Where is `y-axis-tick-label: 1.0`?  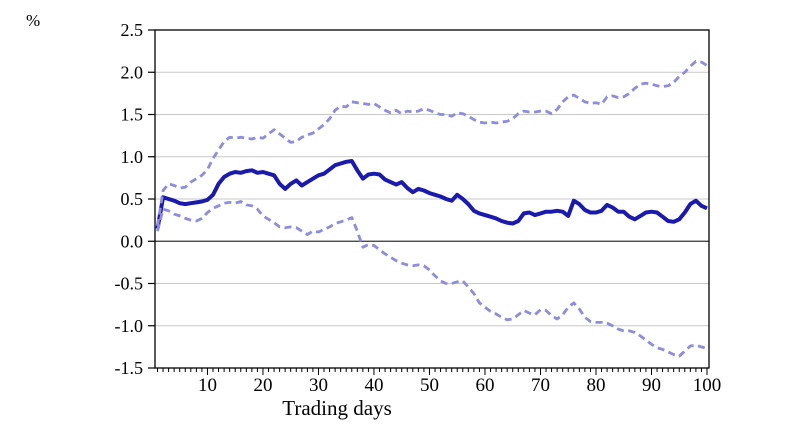
y-axis-tick-label: 1.0 is located at coordinates (132, 157).